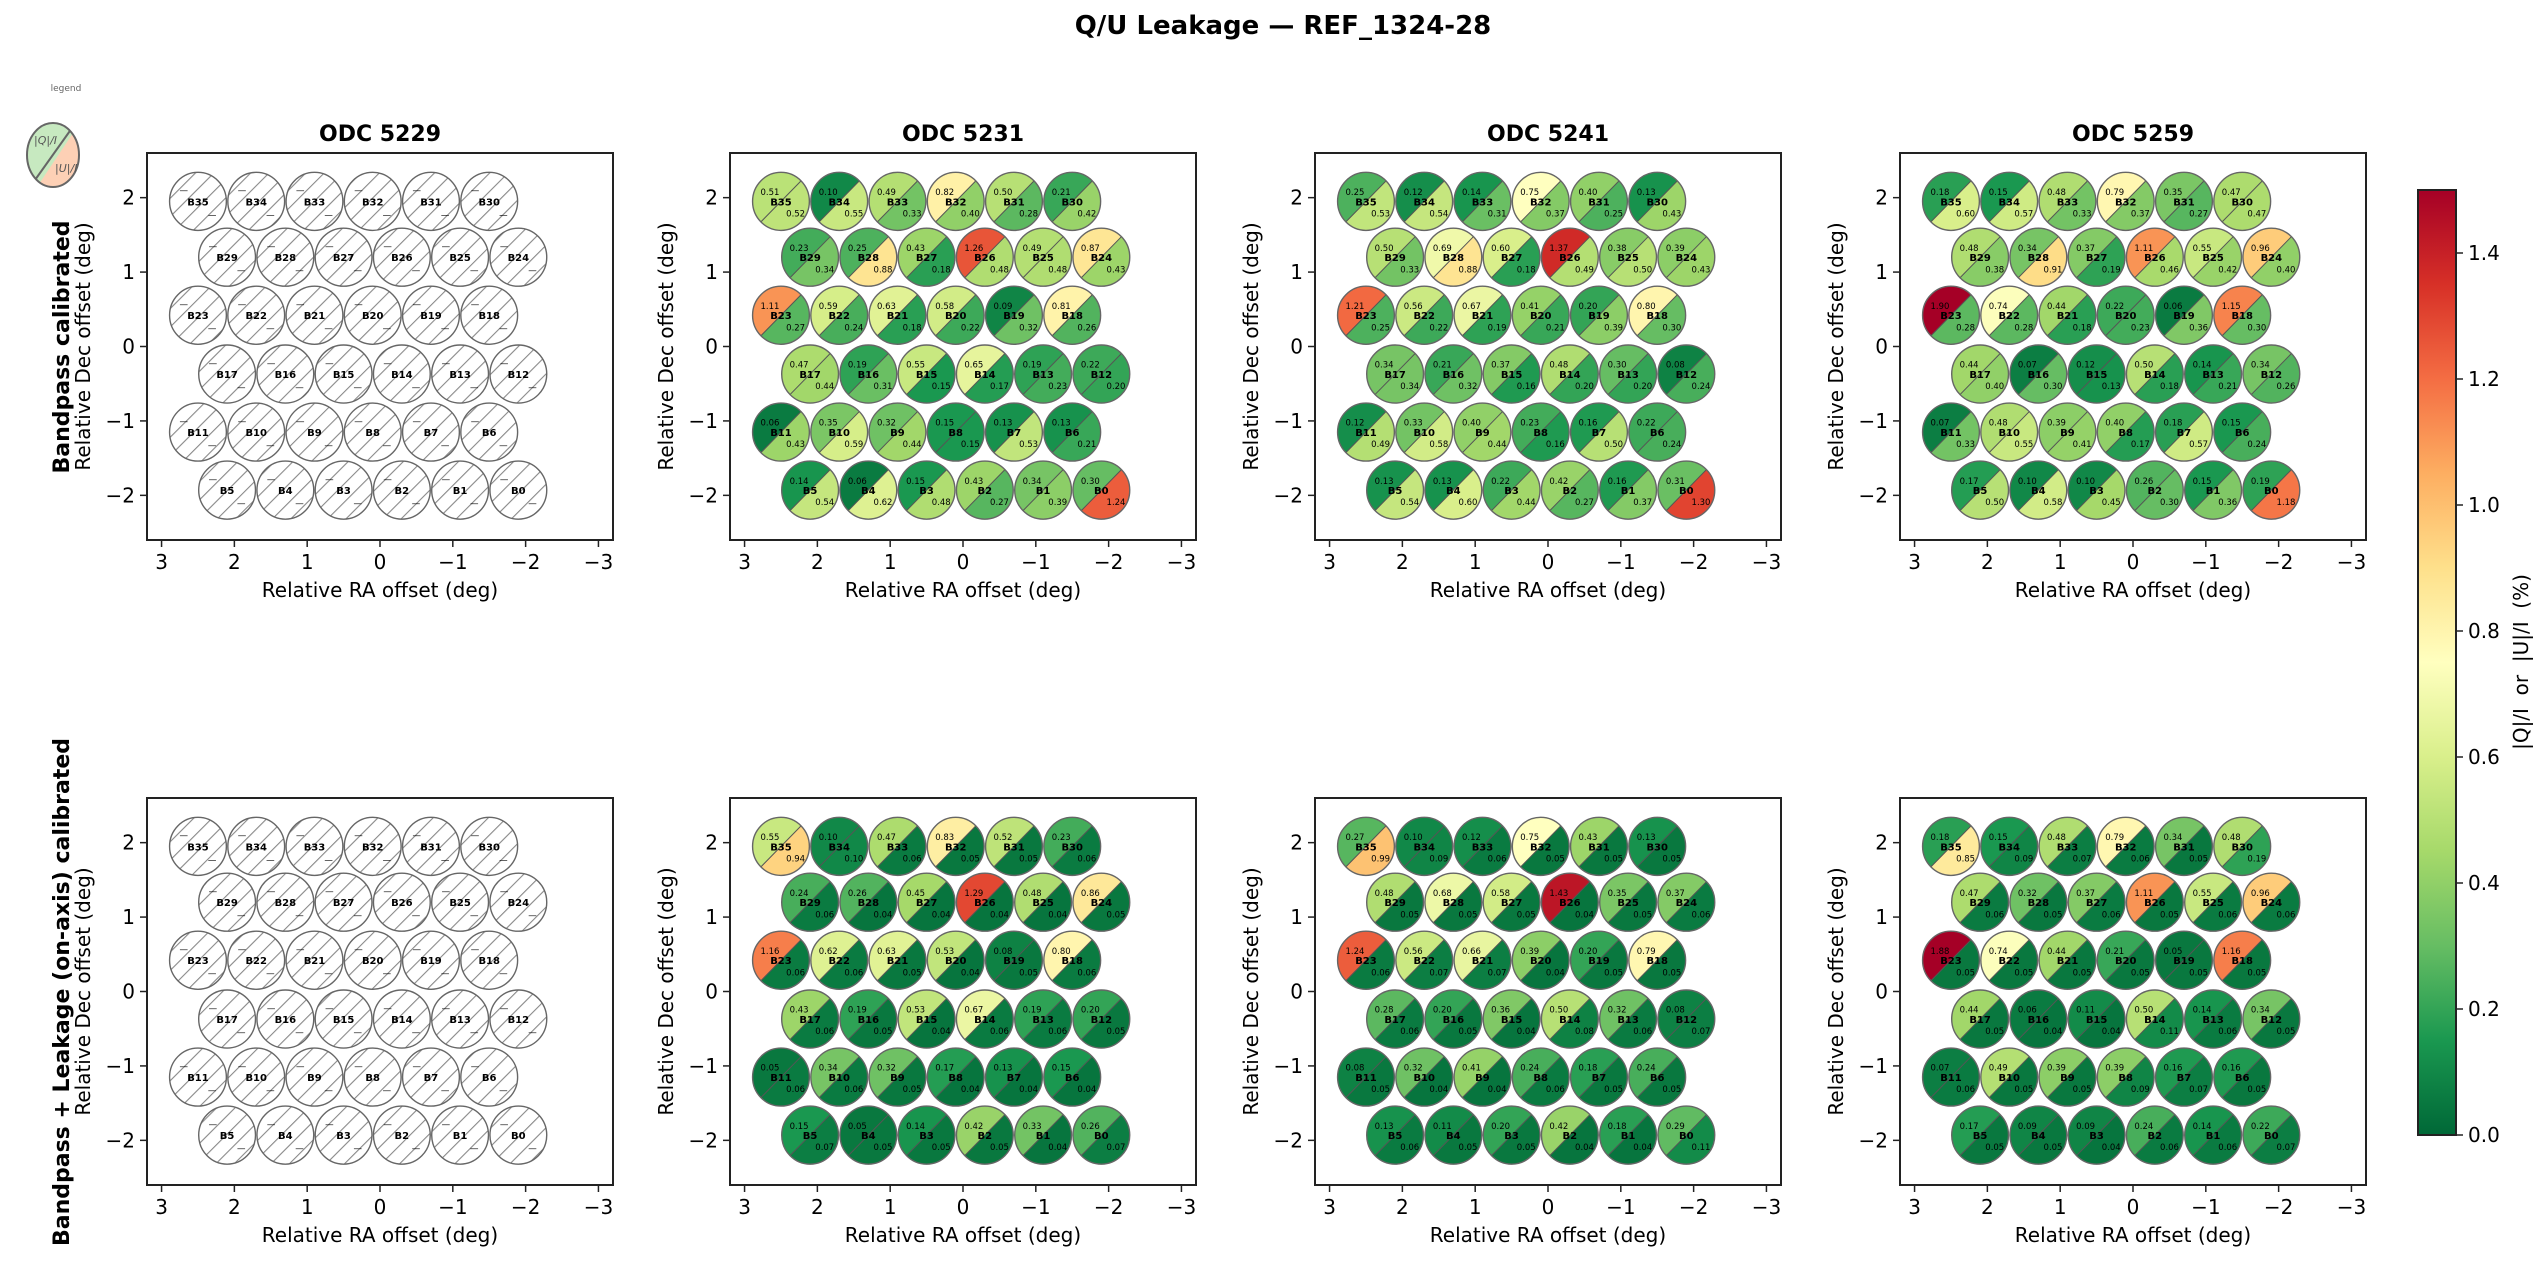  Describe the element at coordinates (2114, 424) in the screenshot. I see `beam-q-value: 0.40` at that location.